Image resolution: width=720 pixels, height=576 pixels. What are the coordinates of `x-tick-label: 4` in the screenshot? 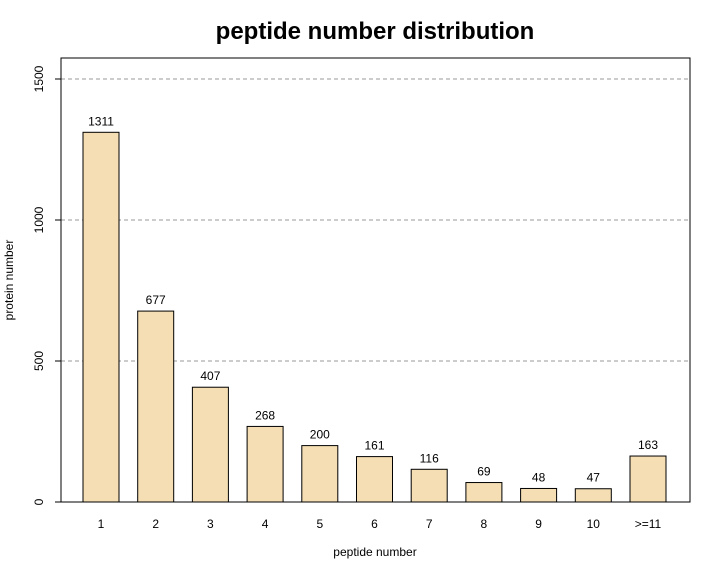 It's located at (265, 524).